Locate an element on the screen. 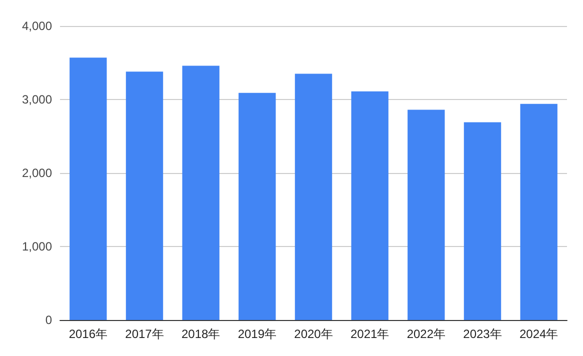 The width and height of the screenshot is (583, 356). x-tick-label: 2022年 is located at coordinates (426, 334).